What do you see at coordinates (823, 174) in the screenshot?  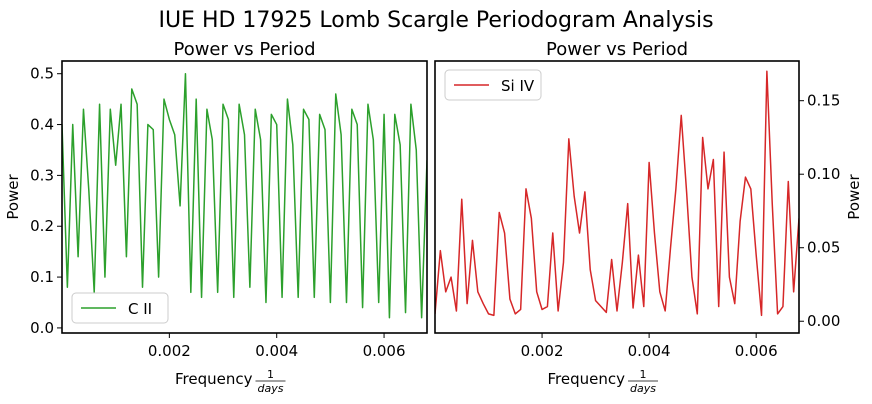 I see `y-tick-label: 0.10` at bounding box center [823, 174].